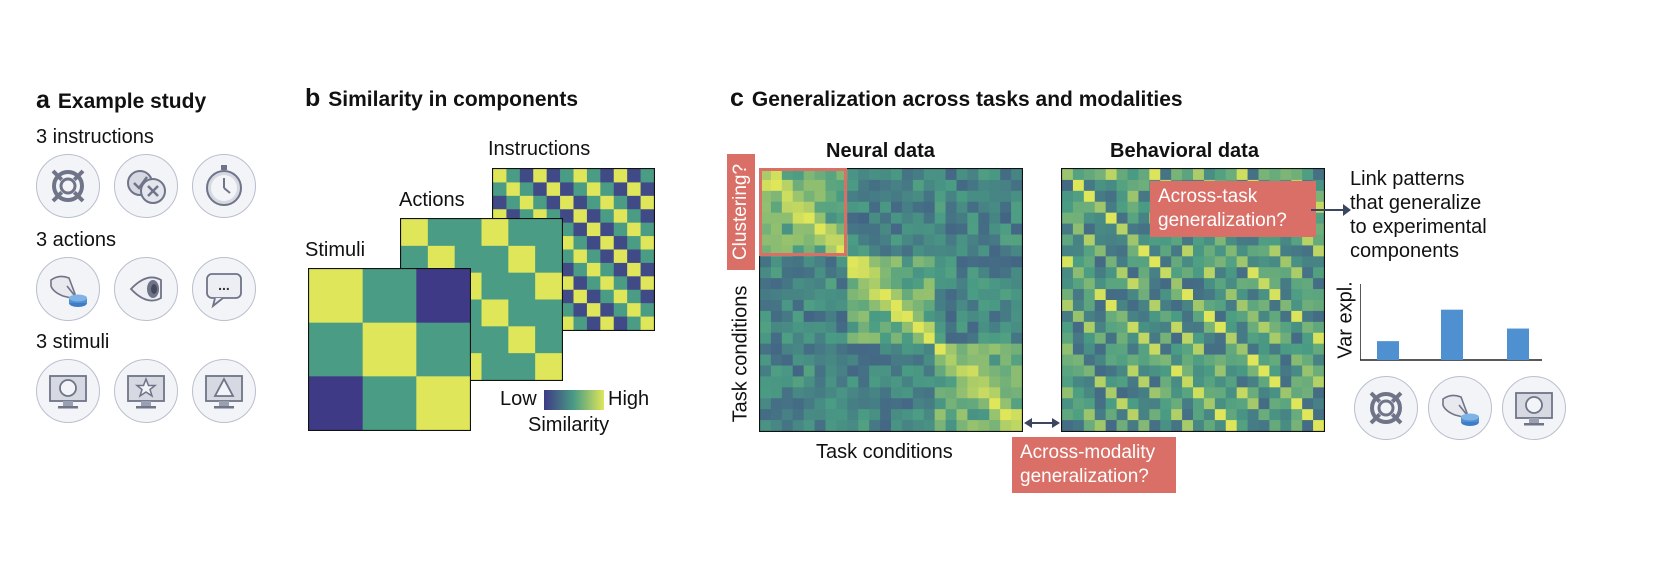 The height and width of the screenshot is (574, 1667). What do you see at coordinates (73, 342) in the screenshot?
I see `row-label-stimuli: 3 stimuli` at bounding box center [73, 342].